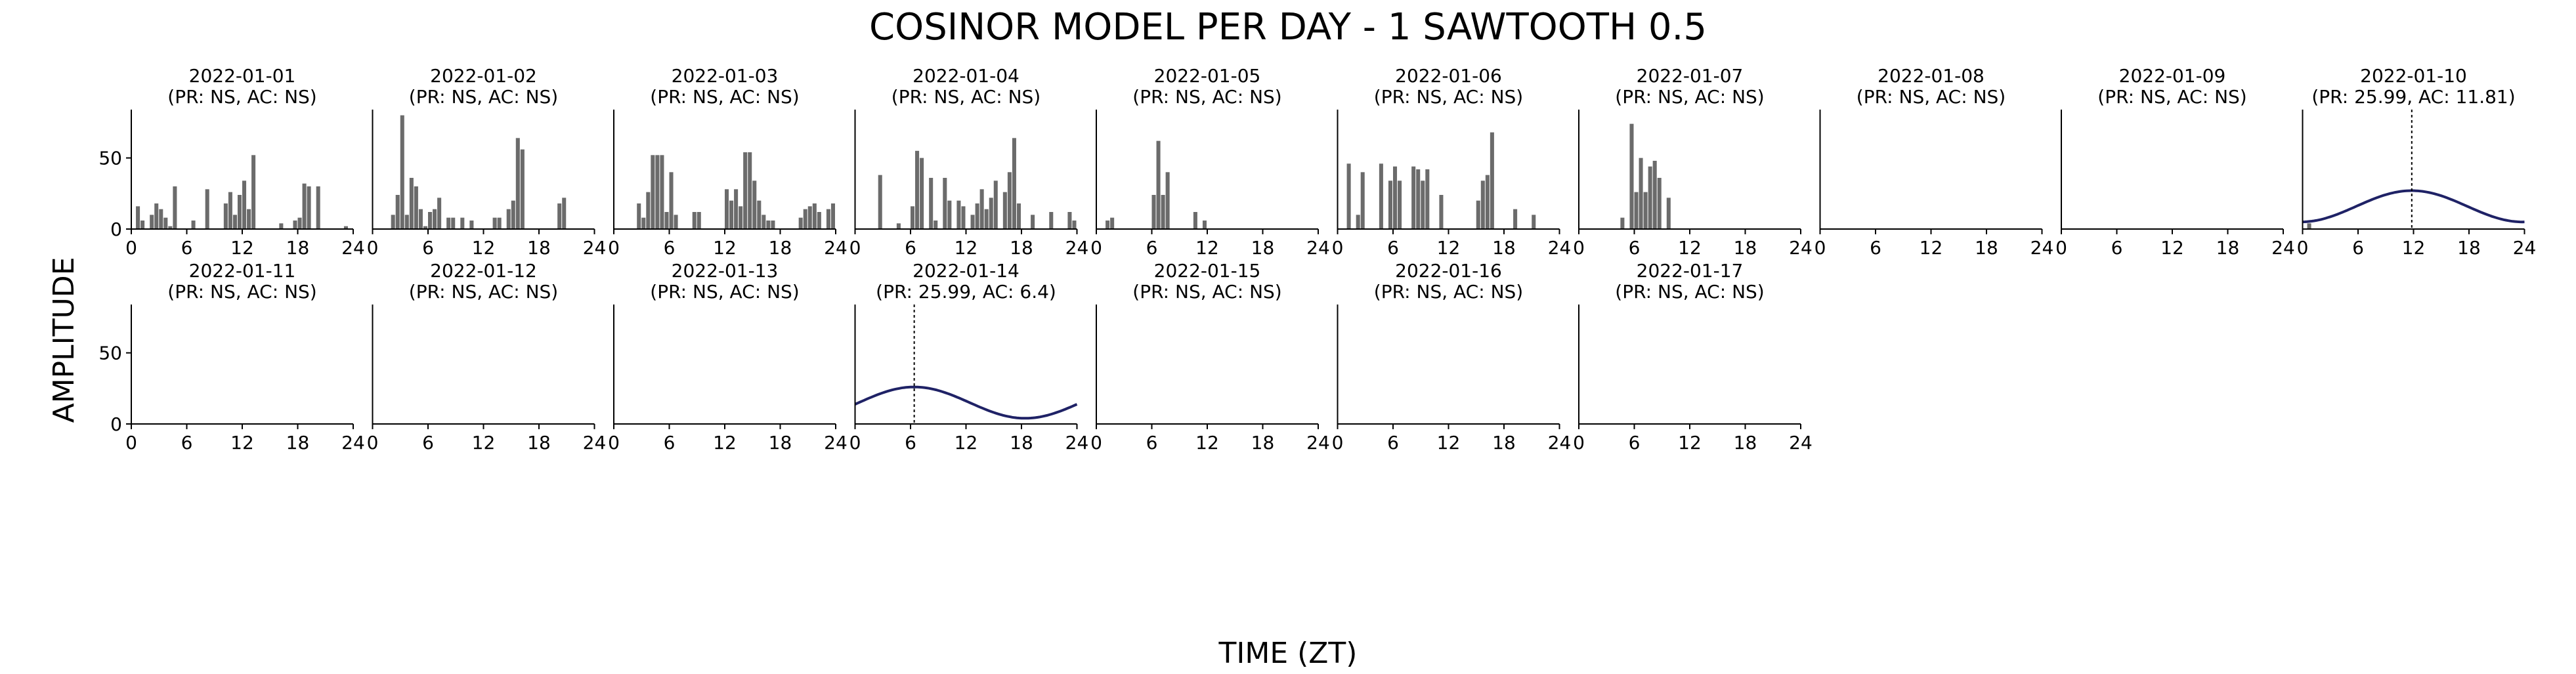 Image resolution: width=2576 pixels, height=674 pixels. What do you see at coordinates (1452, 356) in the screenshot?
I see `subplot-2022-01-16: 2022-01-16(PR: NS, AC: NS) 0 6 12 18 24` at bounding box center [1452, 356].